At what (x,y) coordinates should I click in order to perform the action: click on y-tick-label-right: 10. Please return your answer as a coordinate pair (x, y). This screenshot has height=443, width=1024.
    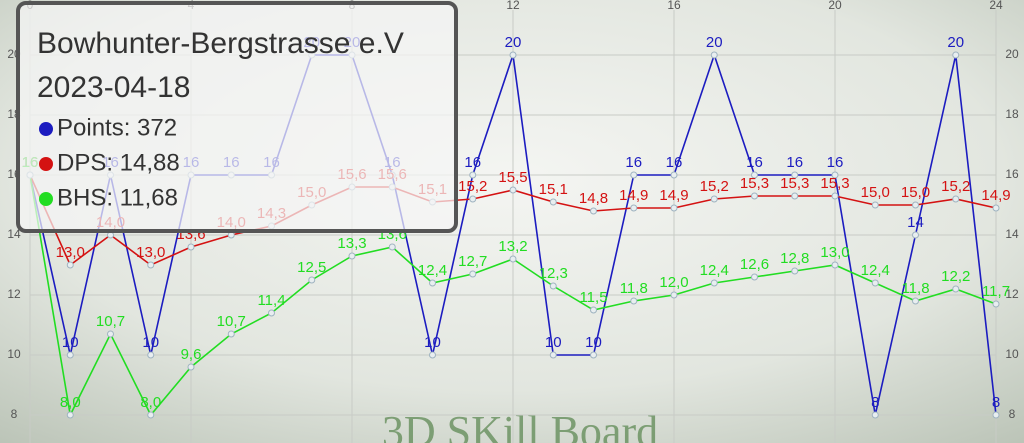
    Looking at the image, I should click on (1012, 354).